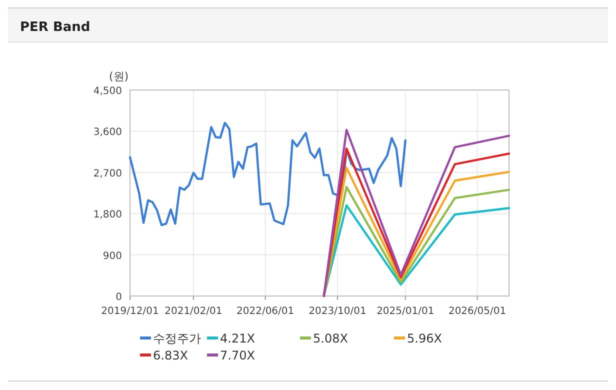  What do you see at coordinates (330, 339) in the screenshot?
I see `legend-label: 5.08X` at bounding box center [330, 339].